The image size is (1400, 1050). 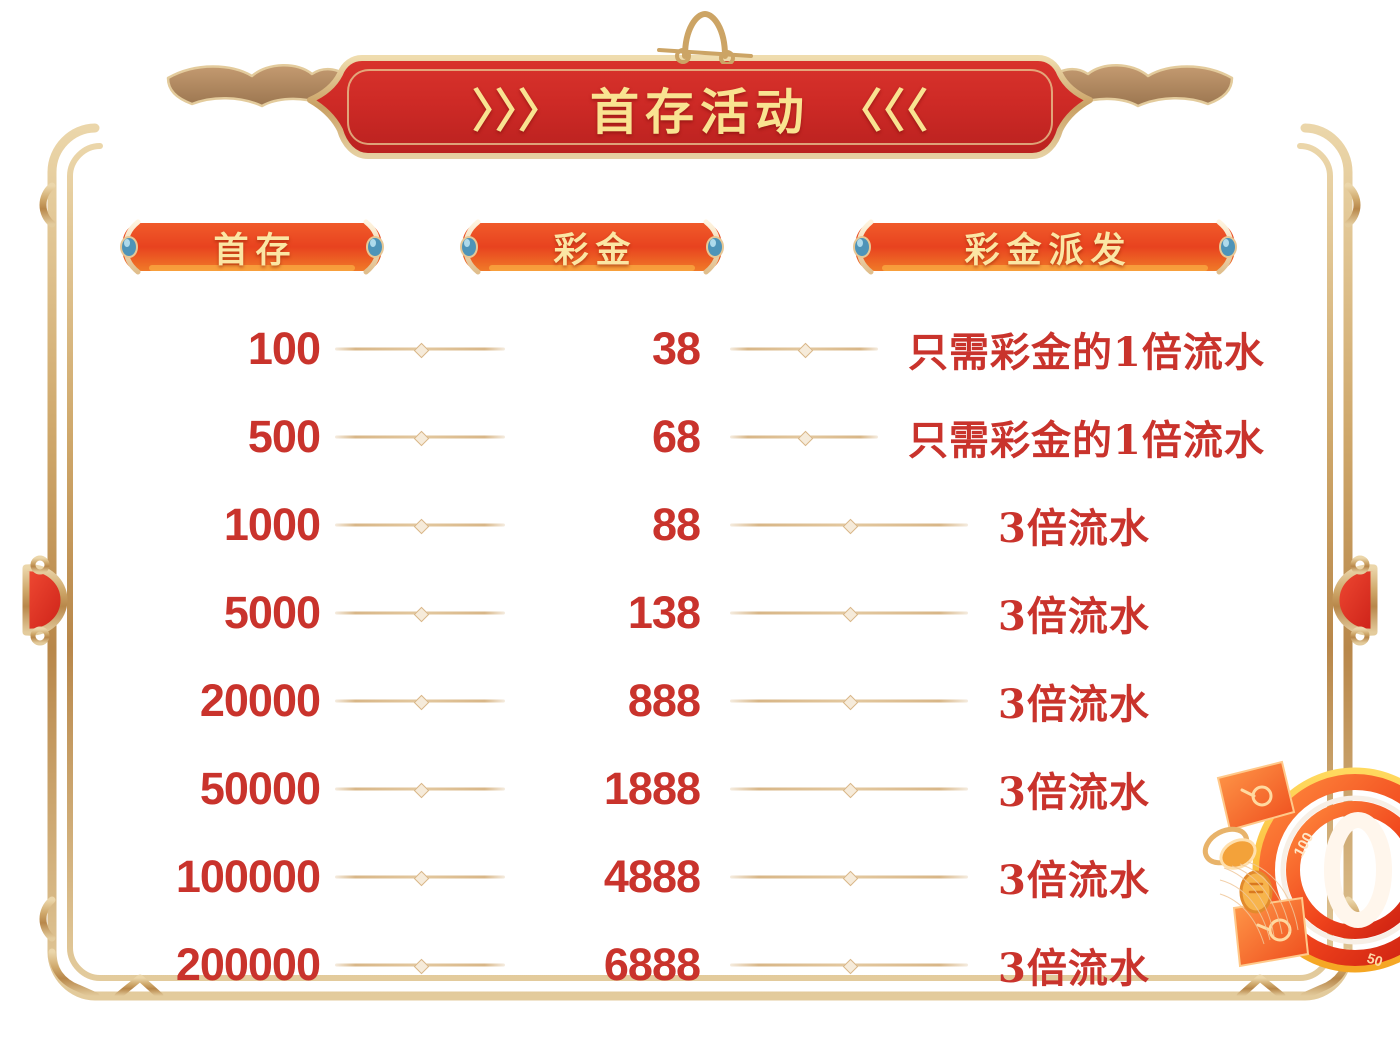 I want to click on cell-bonus: 138, so click(x=664, y=612).